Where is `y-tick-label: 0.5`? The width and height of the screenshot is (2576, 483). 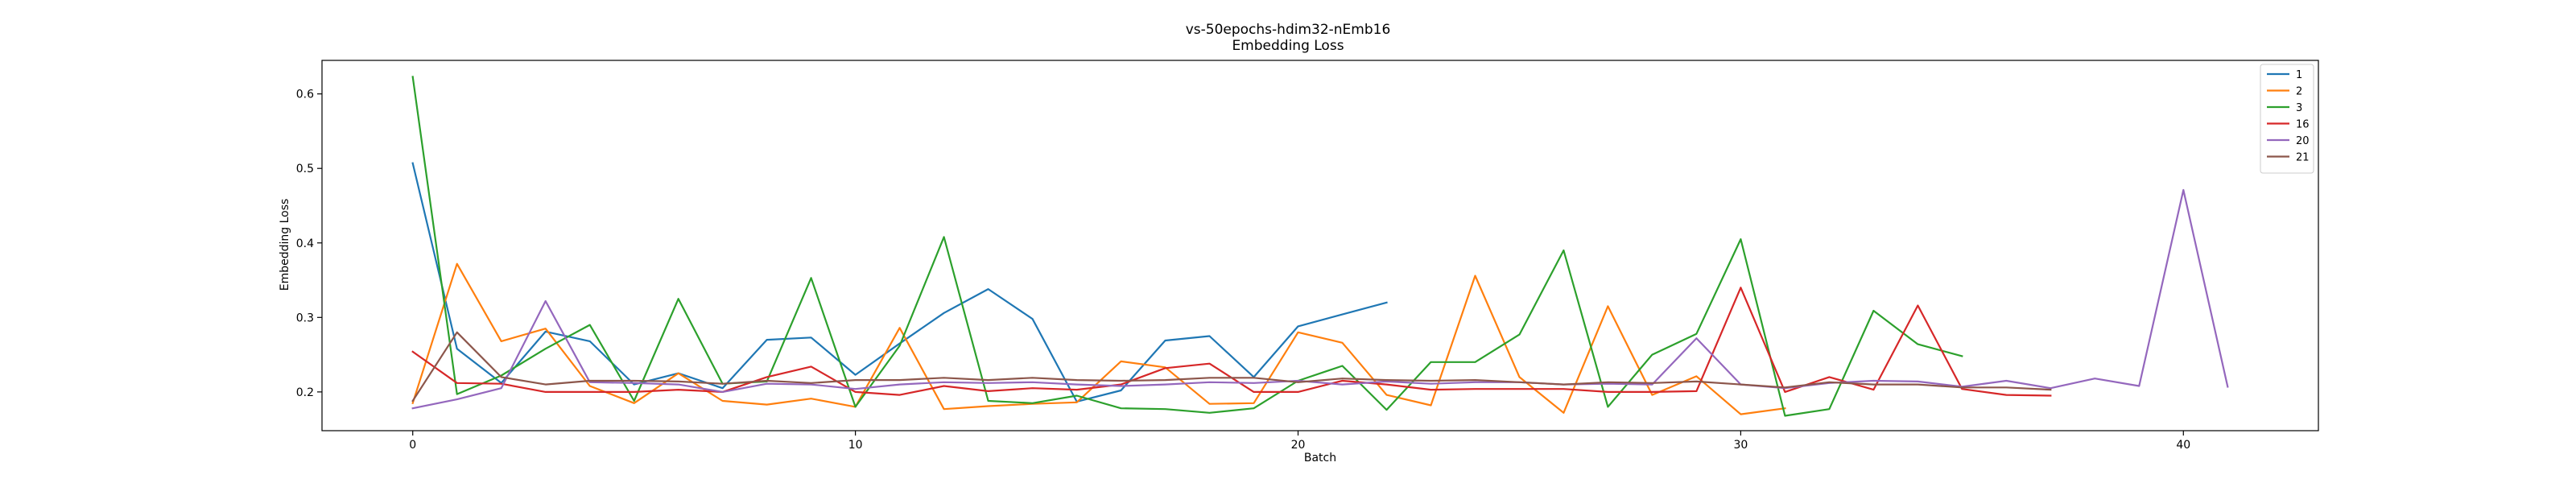
y-tick-label: 0.5 is located at coordinates (305, 169).